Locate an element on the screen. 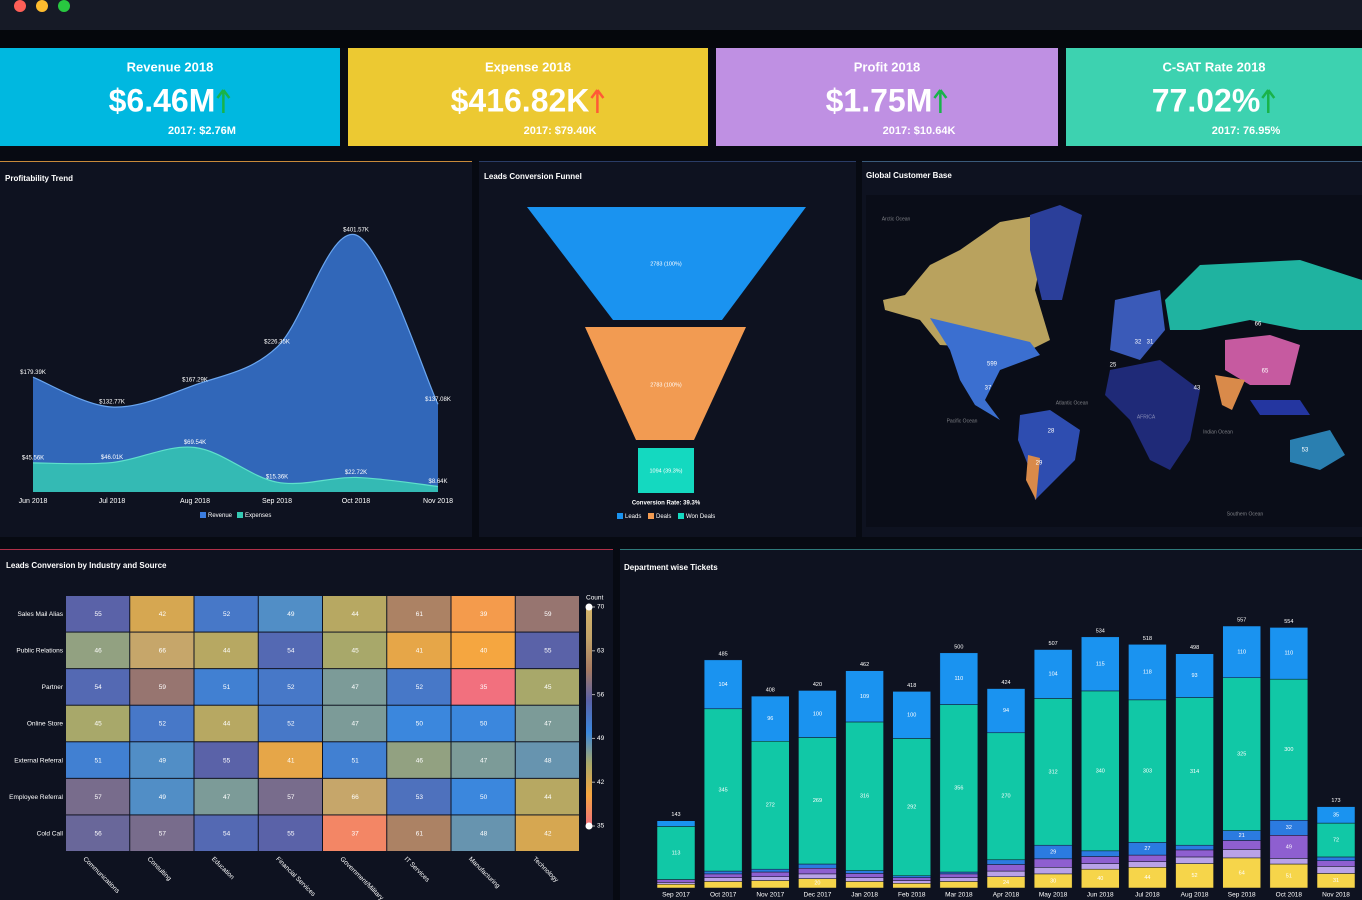 This screenshot has width=1362, height=900. minimize-button is located at coordinates (42, 6).